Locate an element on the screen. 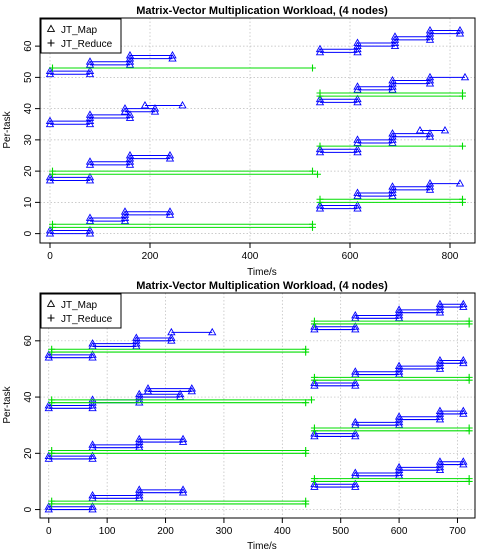  legend-plus-icon is located at coordinates (51, 43).